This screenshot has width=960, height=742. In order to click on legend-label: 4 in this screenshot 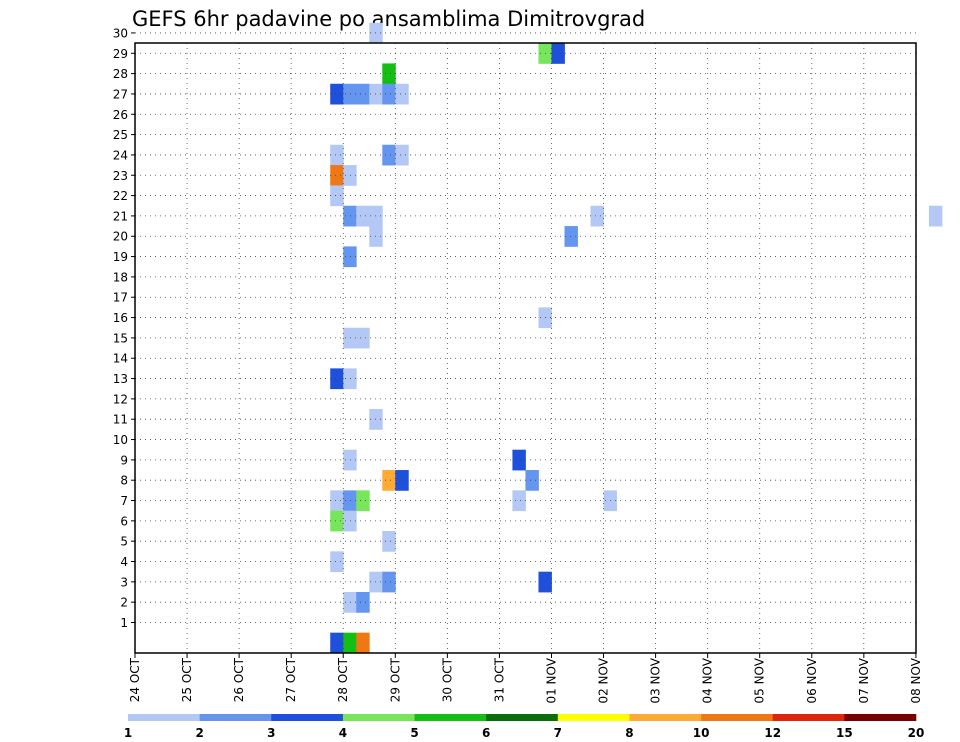, I will do `click(343, 733)`.